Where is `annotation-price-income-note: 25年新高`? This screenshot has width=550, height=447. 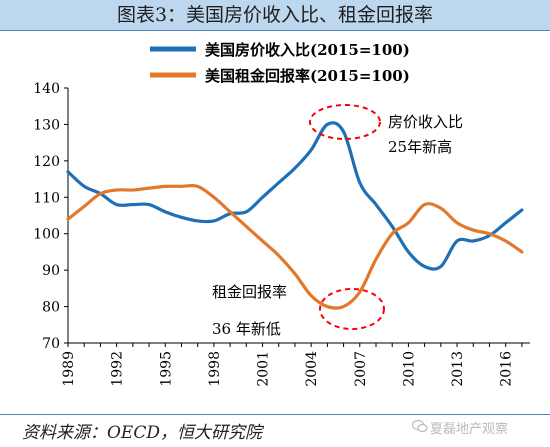 annotation-price-income-note: 25年新高 is located at coordinates (420, 147).